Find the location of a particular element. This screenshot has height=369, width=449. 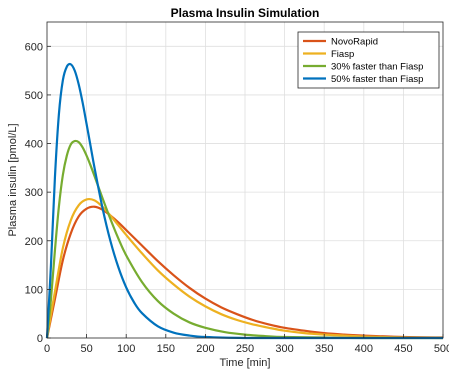

x-tick-label: 0 is located at coordinates (47, 349).